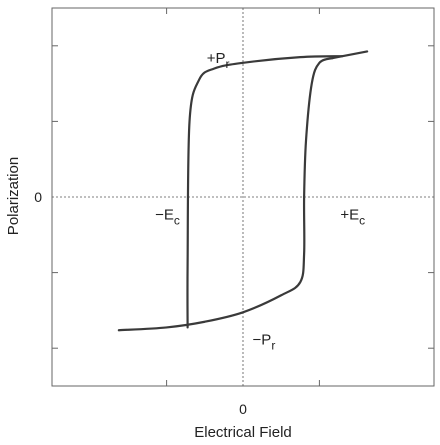  I want to click on annotation-main-text: −E, so click(164, 215).